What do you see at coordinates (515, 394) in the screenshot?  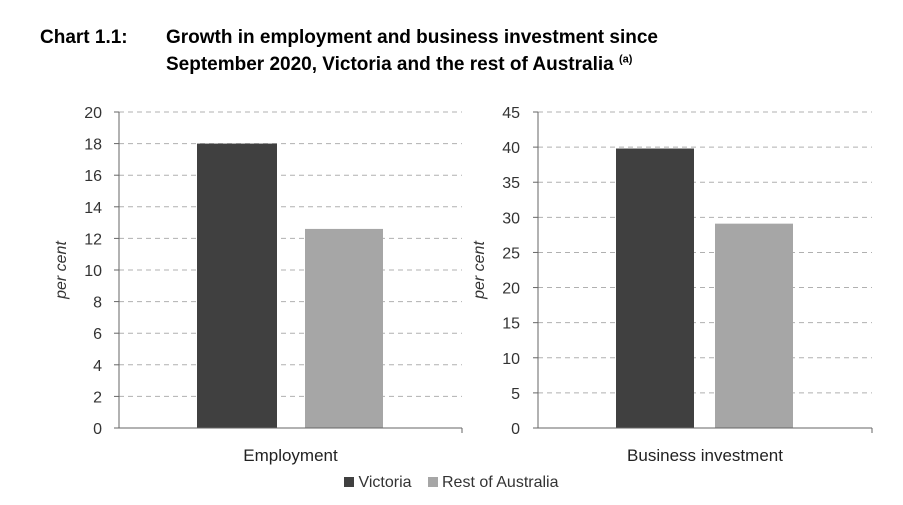 I see `y-tick-label: 5` at bounding box center [515, 394].